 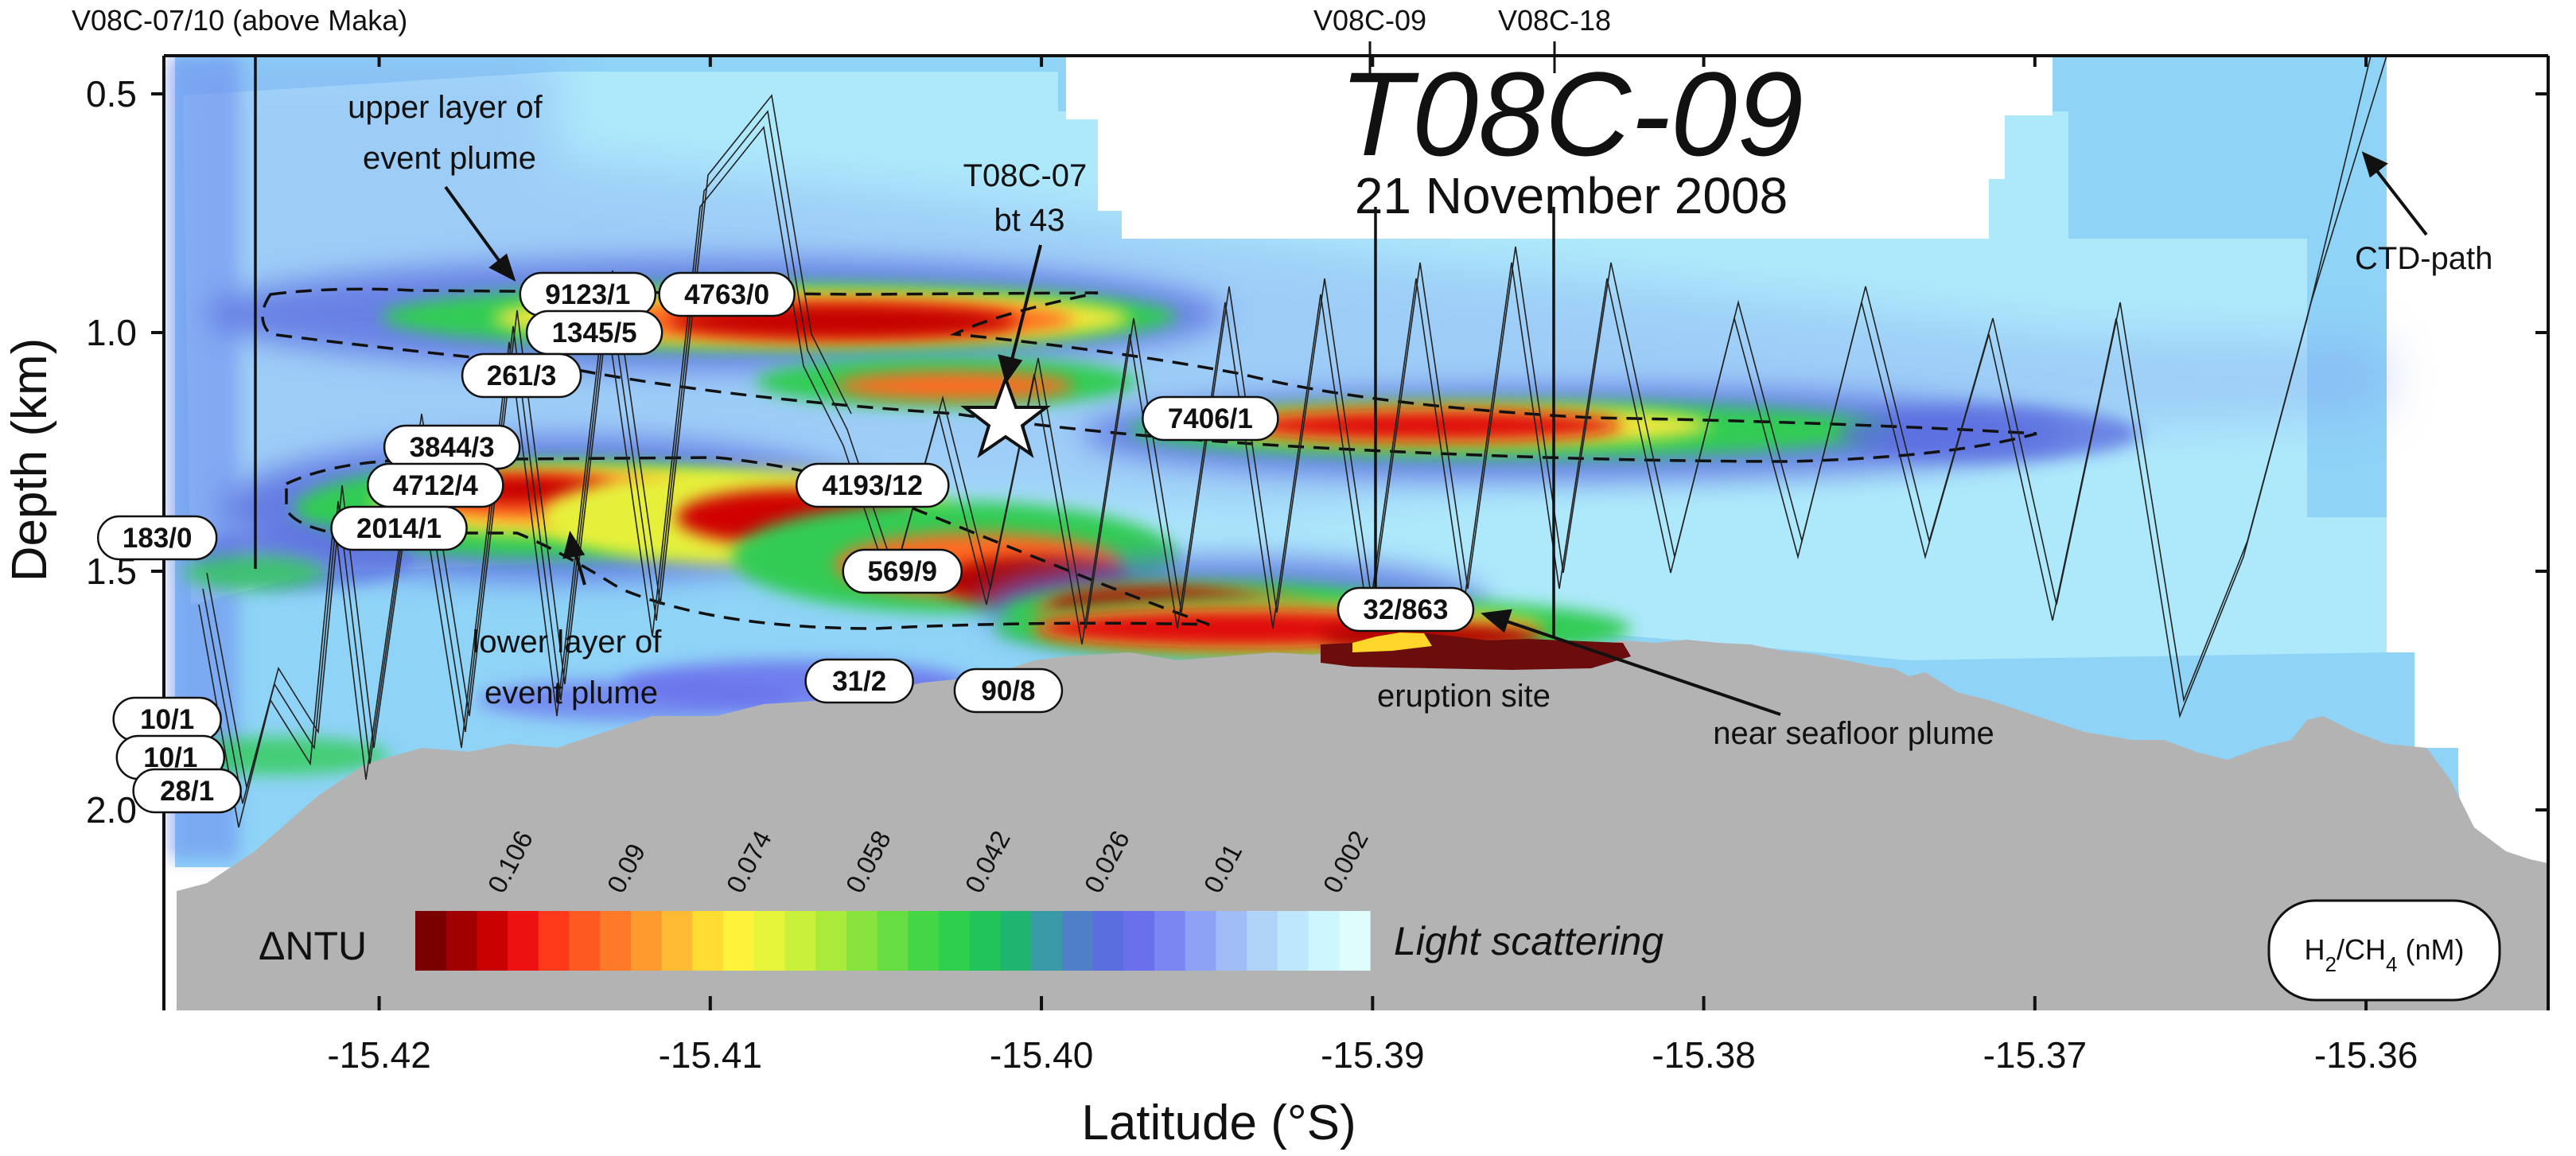 I want to click on sample-label: 7406/1, so click(x=1211, y=419).